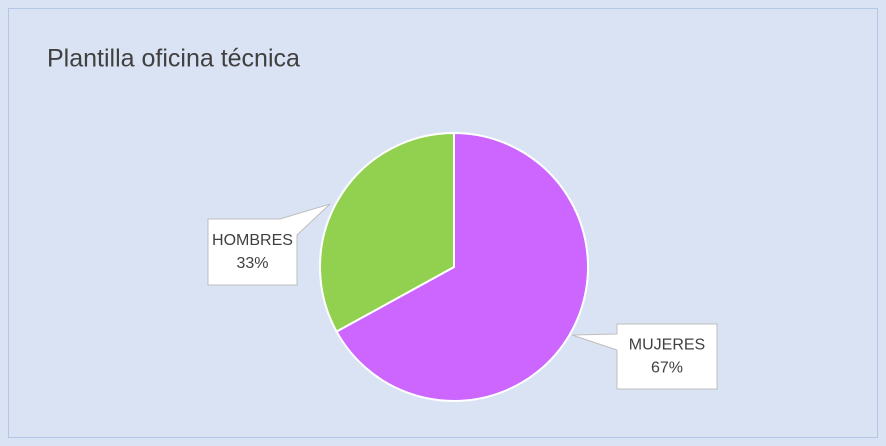 This screenshot has height=446, width=886. I want to click on value-label: 67%, so click(667, 368).